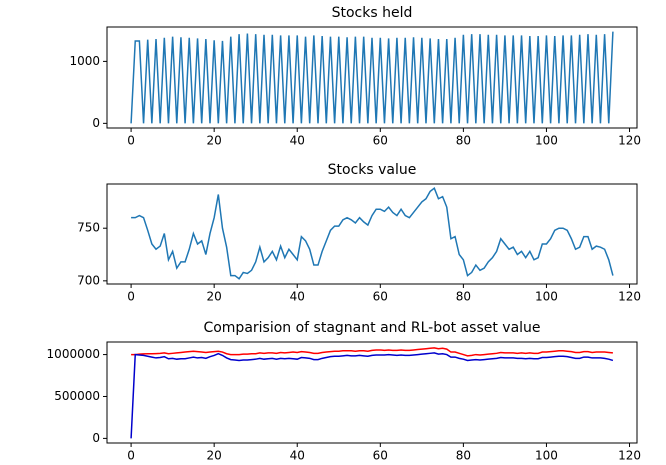 Image resolution: width=666 pixels, height=465 pixels. Describe the element at coordinates (372, 170) in the screenshot. I see `chart-title: Stocks value` at that location.